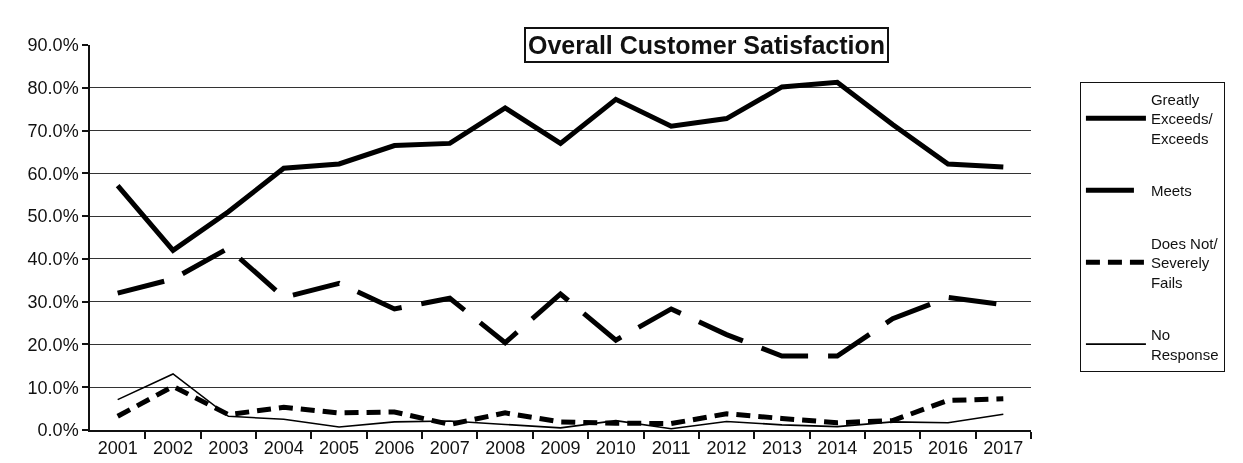  I want to click on x-tick-label: 2010, so click(615, 447).